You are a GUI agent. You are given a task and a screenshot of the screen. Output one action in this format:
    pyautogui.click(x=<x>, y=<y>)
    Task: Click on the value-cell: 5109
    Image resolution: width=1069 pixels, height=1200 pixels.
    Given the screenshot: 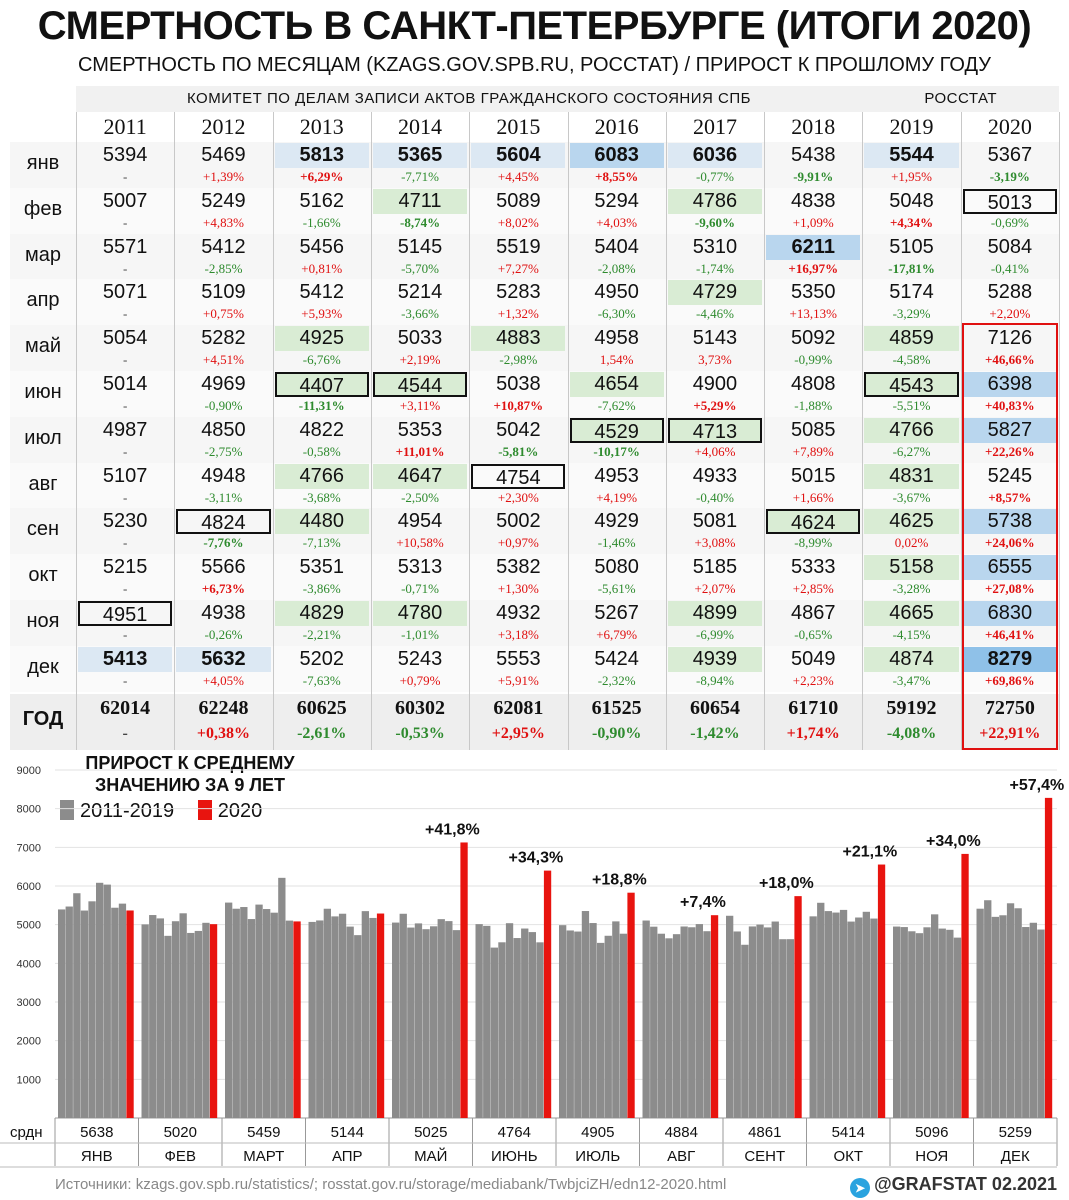 What is the action you would take?
    pyautogui.click(x=223, y=292)
    